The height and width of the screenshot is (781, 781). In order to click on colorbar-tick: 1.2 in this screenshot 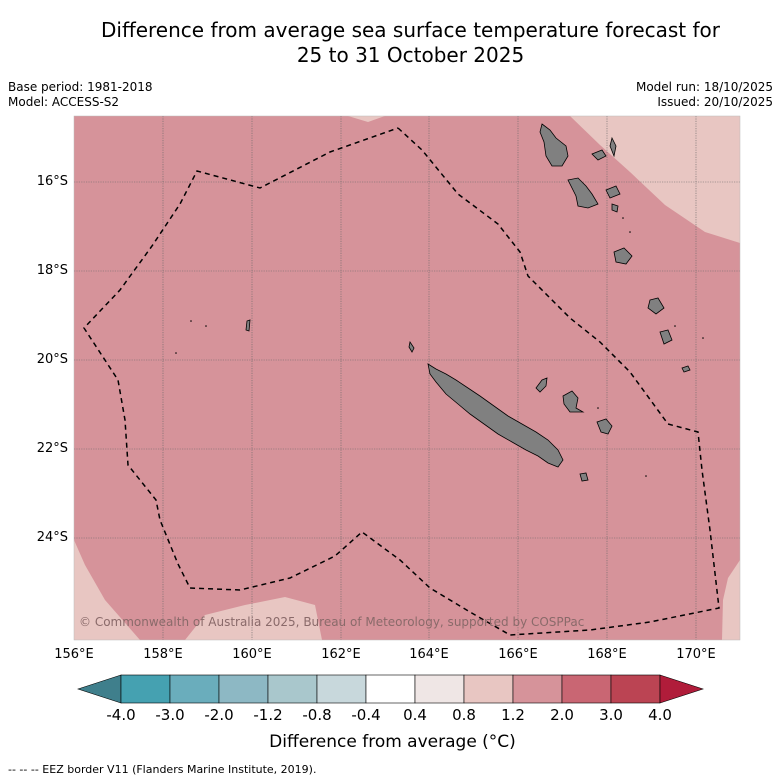, I will do `click(513, 715)`.